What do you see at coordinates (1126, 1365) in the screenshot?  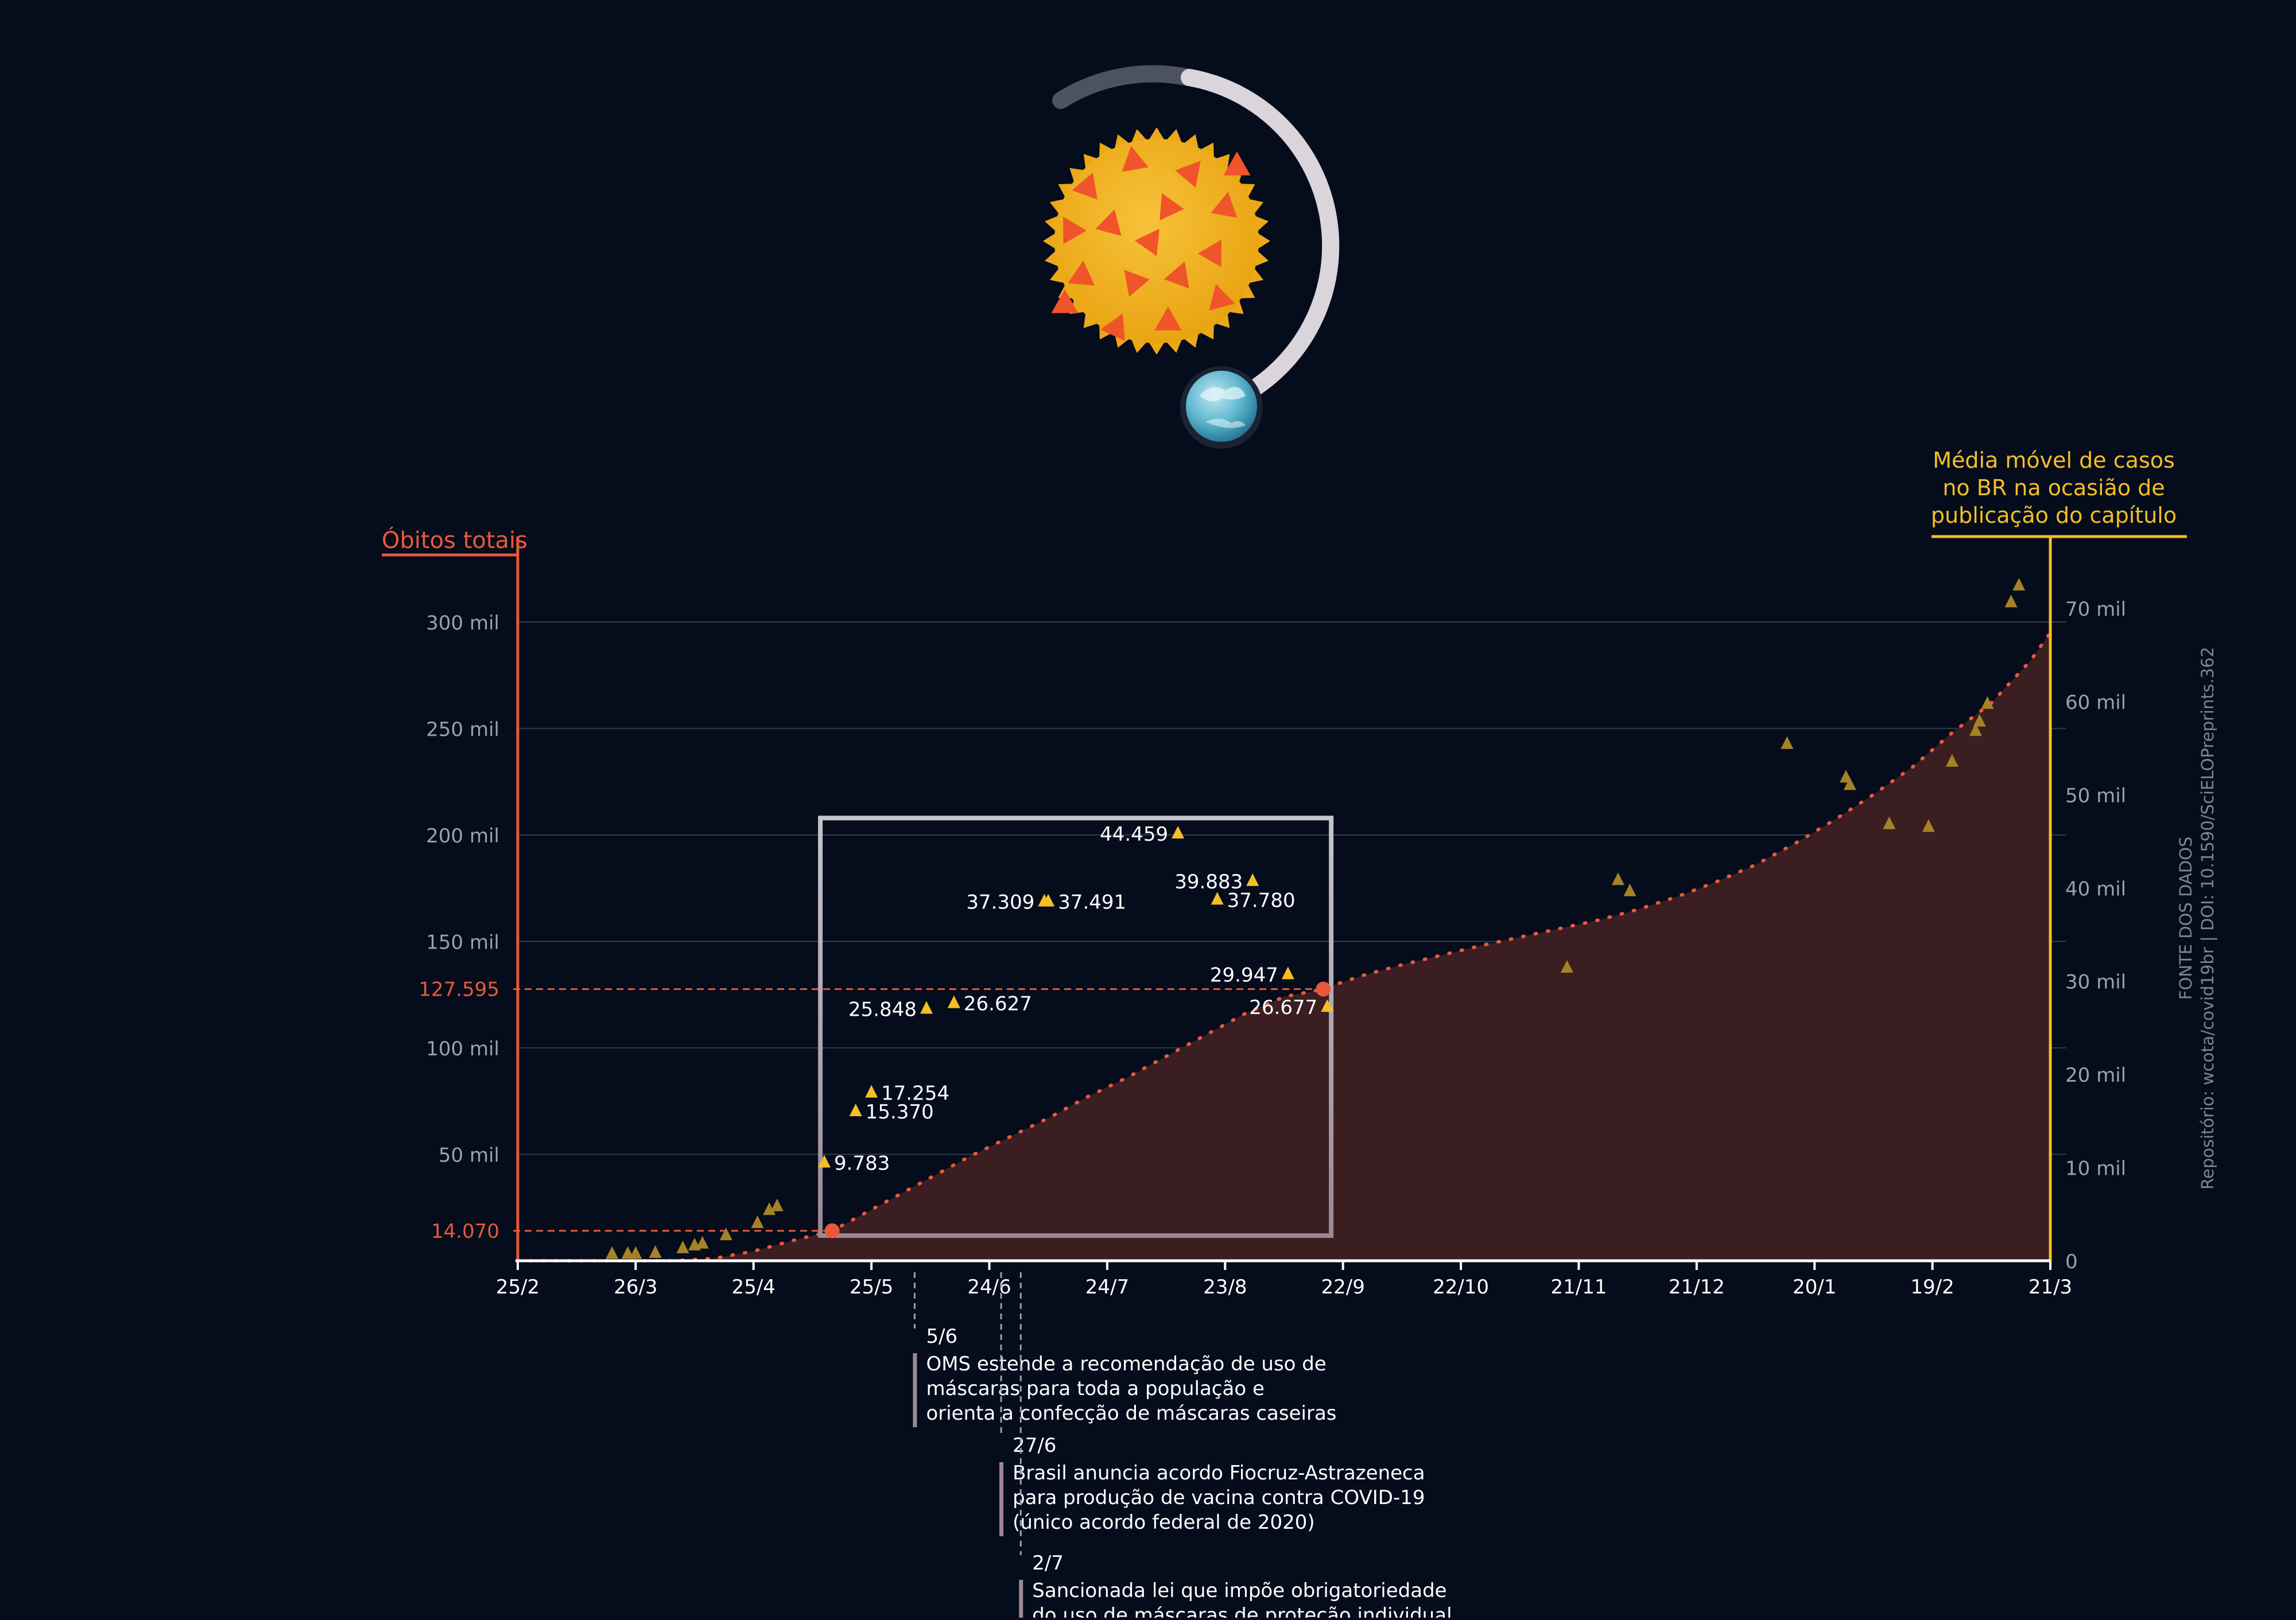 I see `annotation-text: OMS estende a recomendação de uso de` at bounding box center [1126, 1365].